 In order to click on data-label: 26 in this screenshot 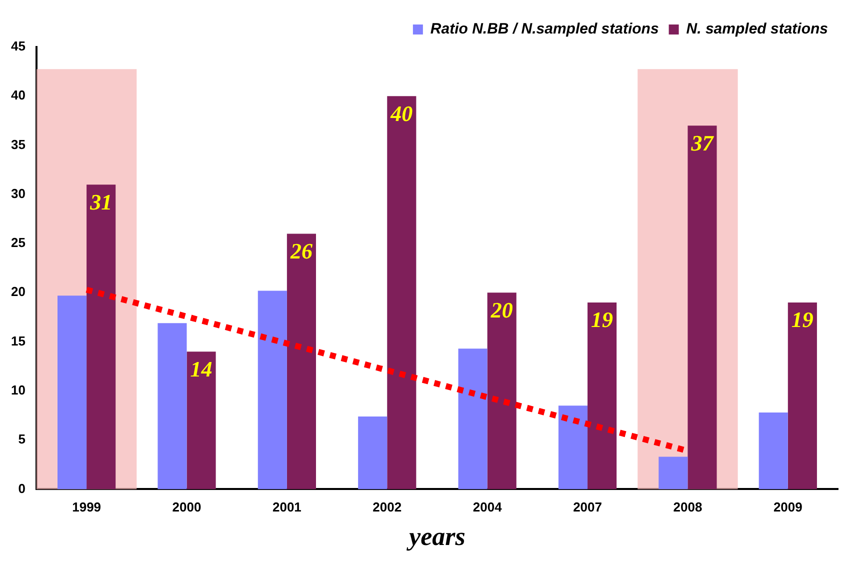, I will do `click(300, 251)`.